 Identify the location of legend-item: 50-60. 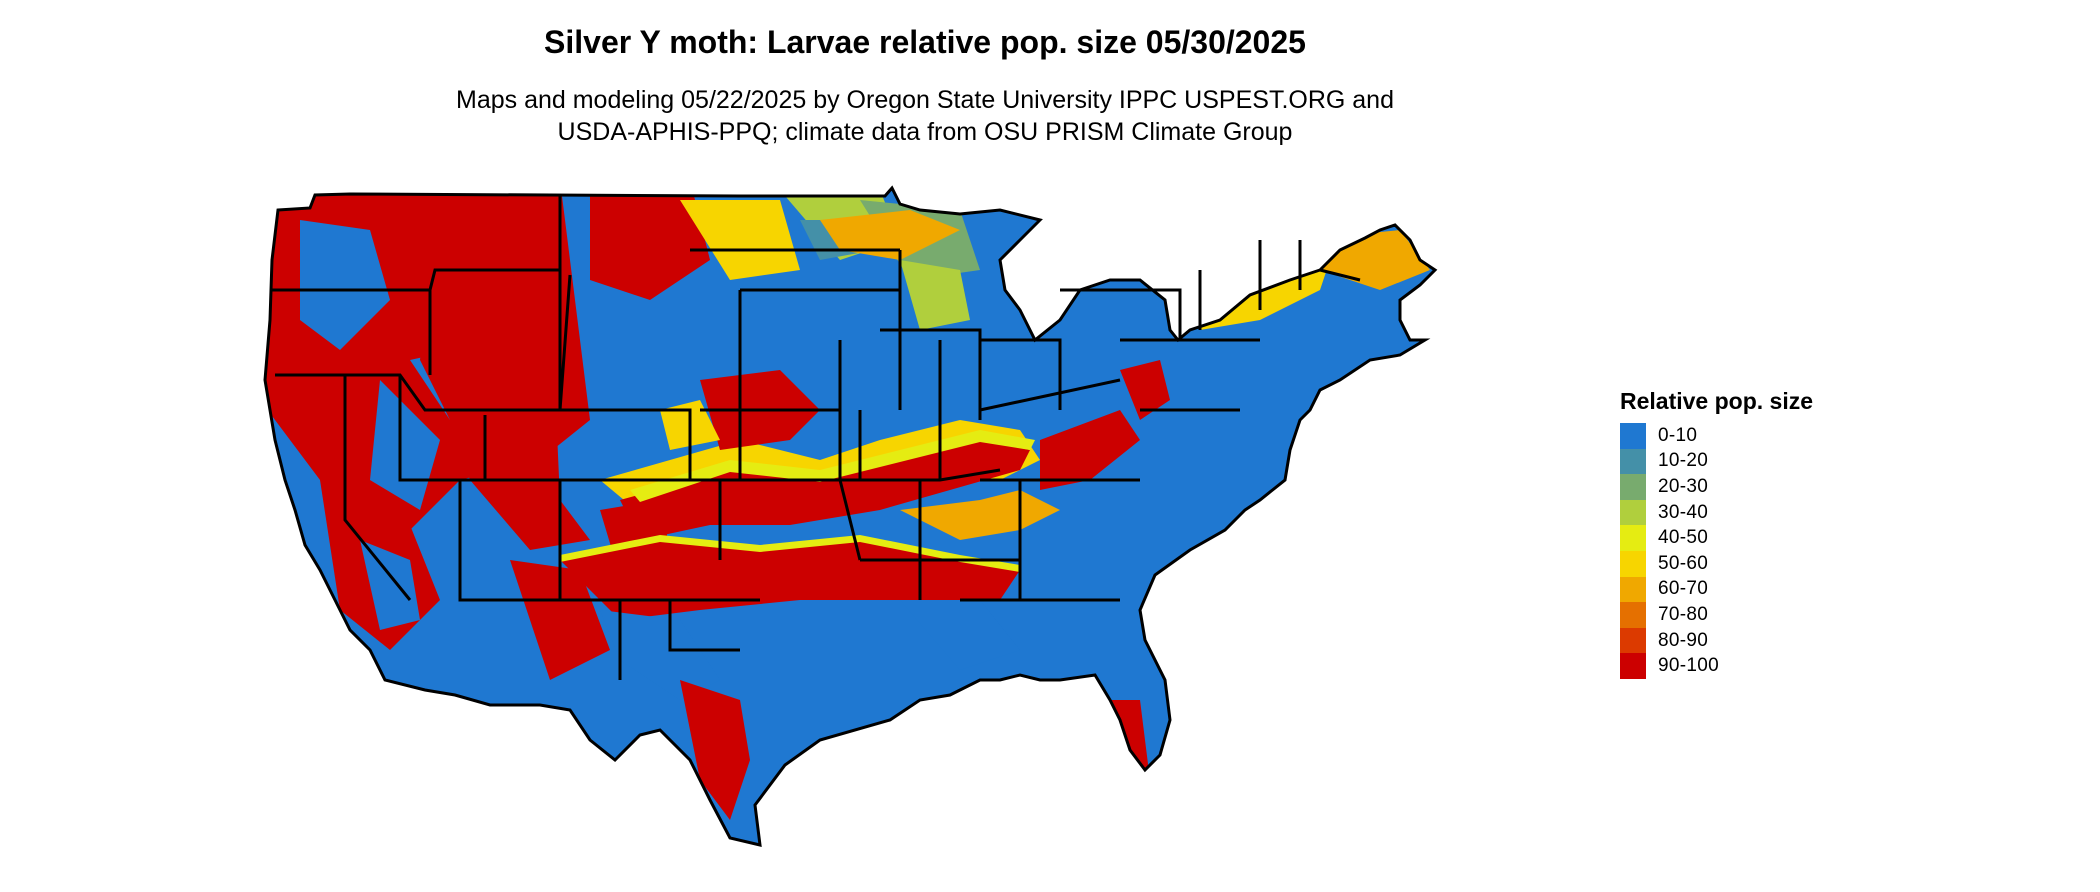
(1770, 563).